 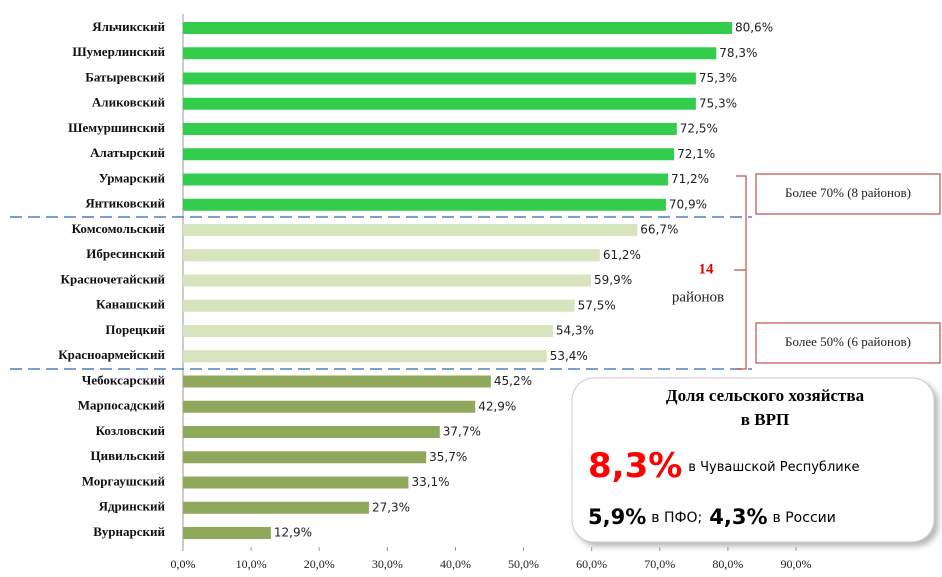 What do you see at coordinates (738, 517) in the screenshot?
I see `russia-value: 4,3%` at bounding box center [738, 517].